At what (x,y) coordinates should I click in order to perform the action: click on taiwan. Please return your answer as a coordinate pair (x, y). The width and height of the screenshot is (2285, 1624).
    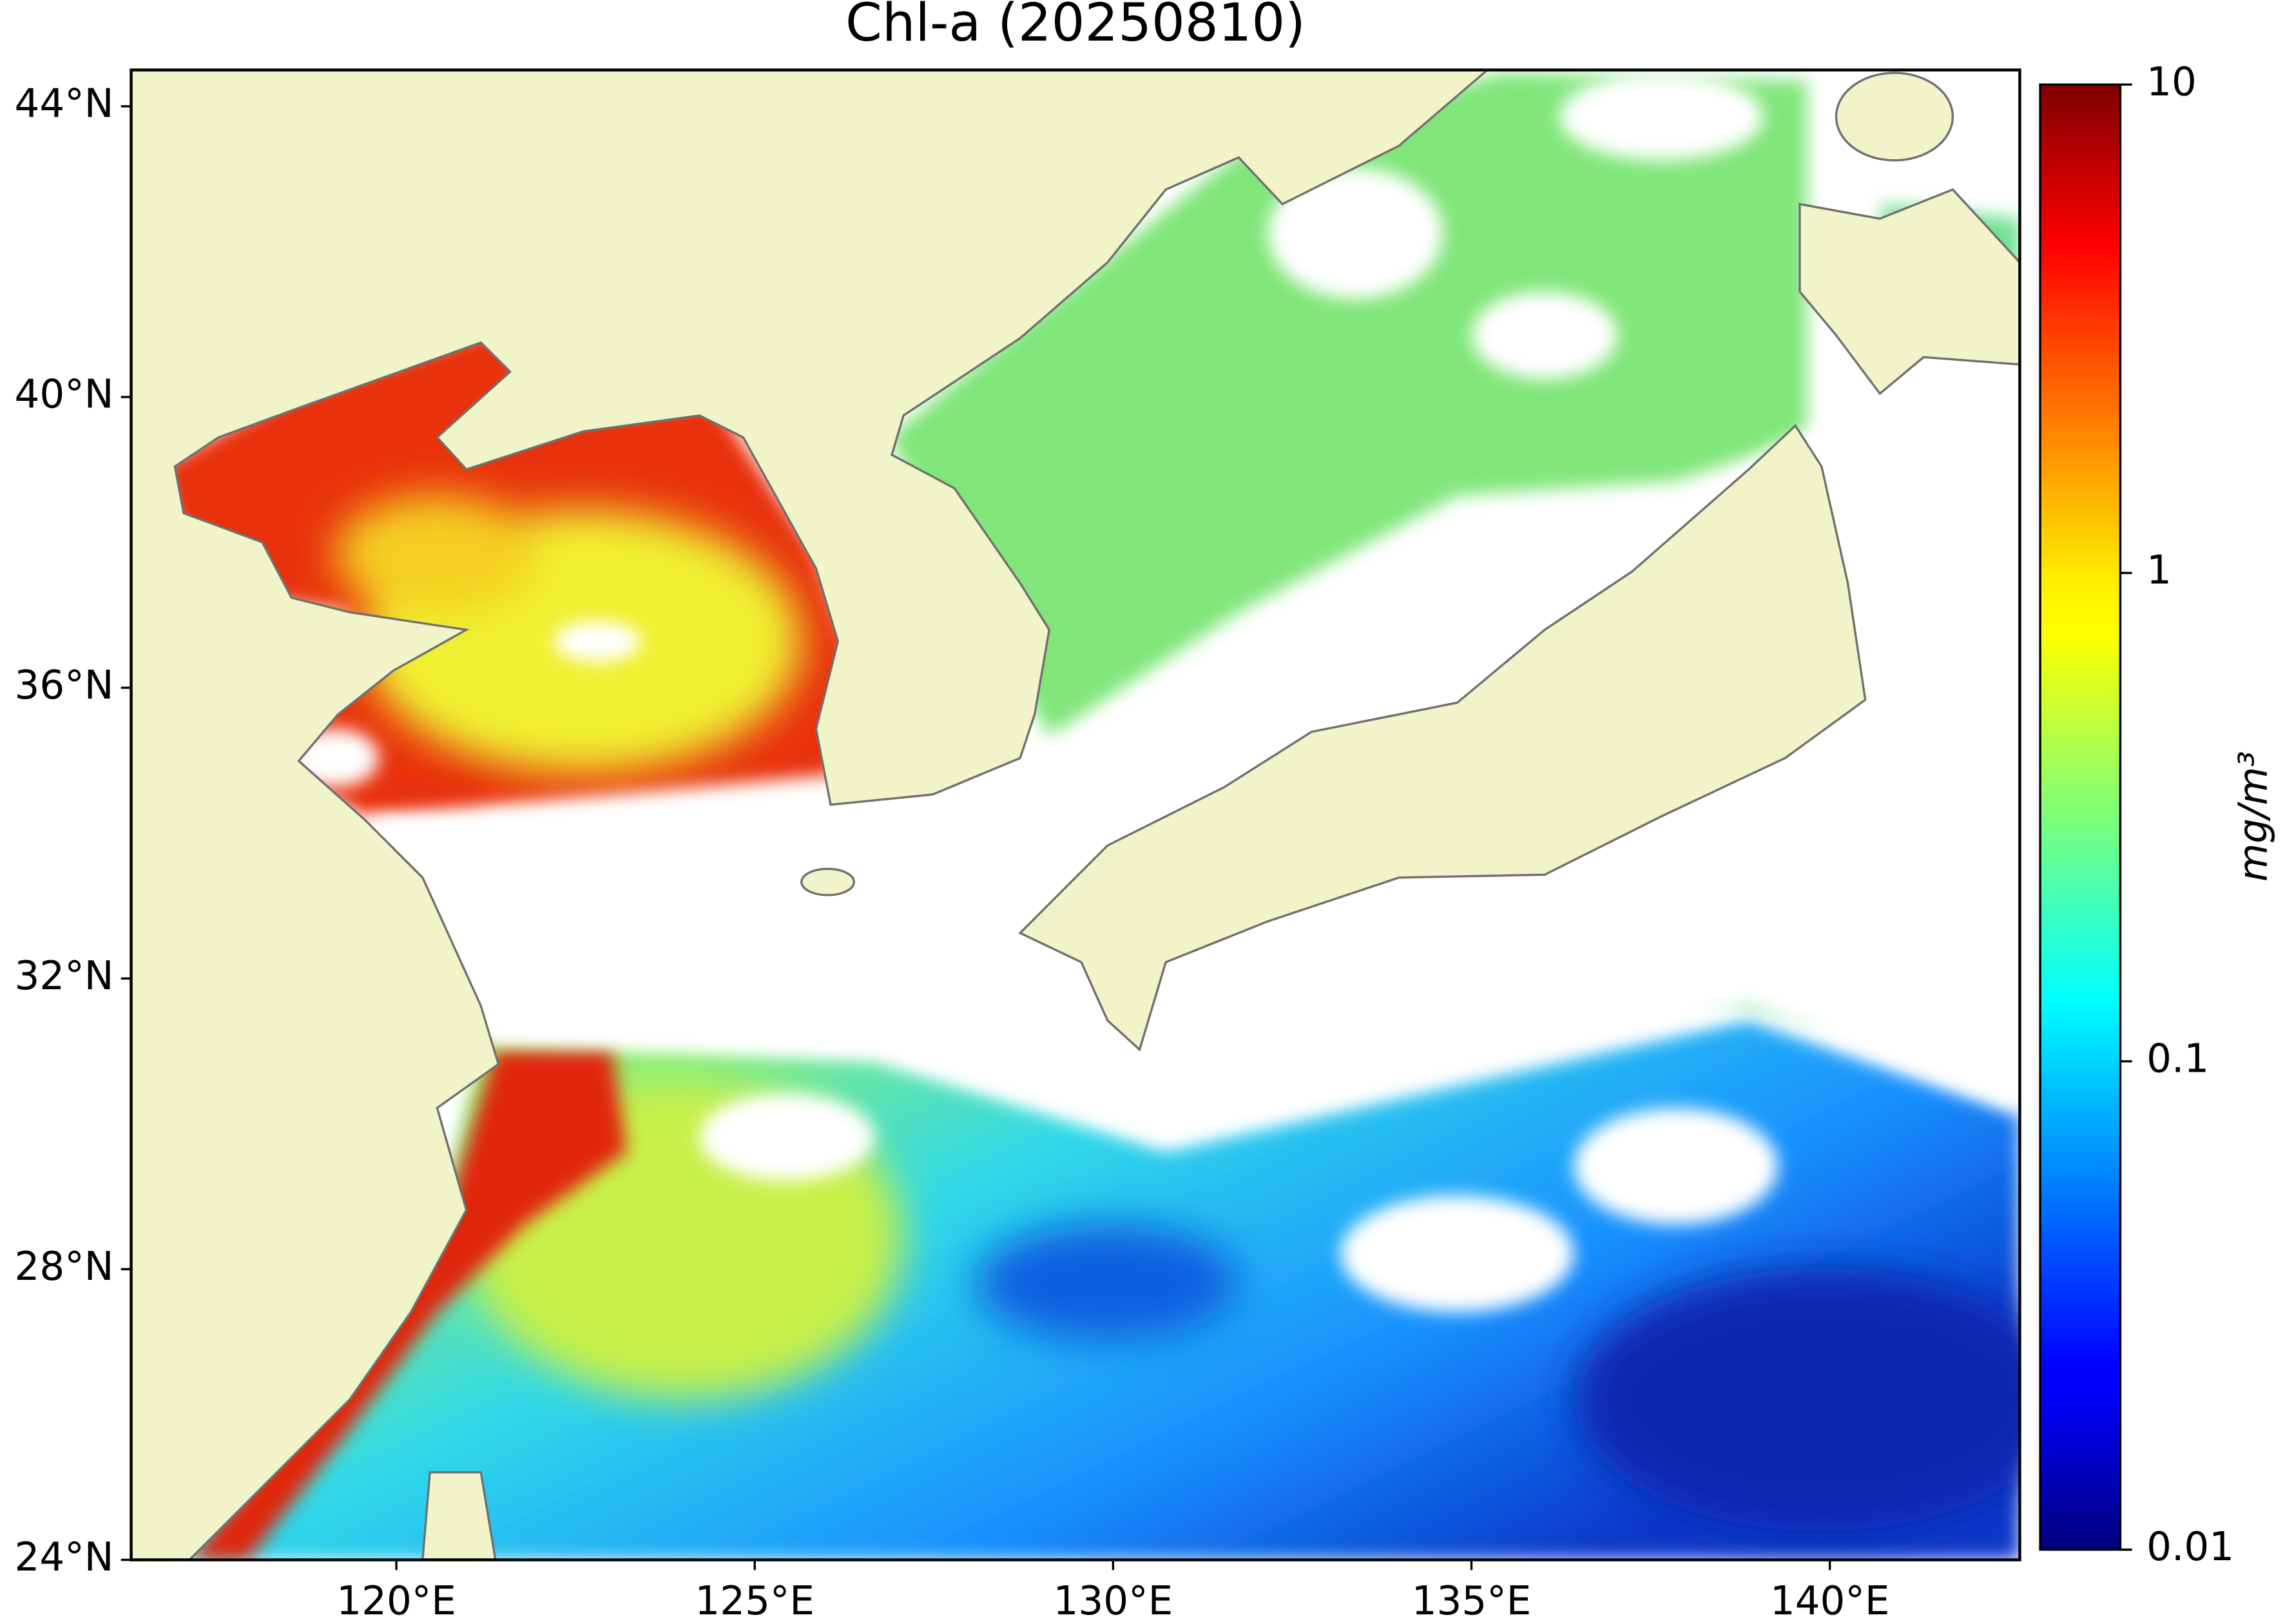
    Looking at the image, I should click on (459, 1516).